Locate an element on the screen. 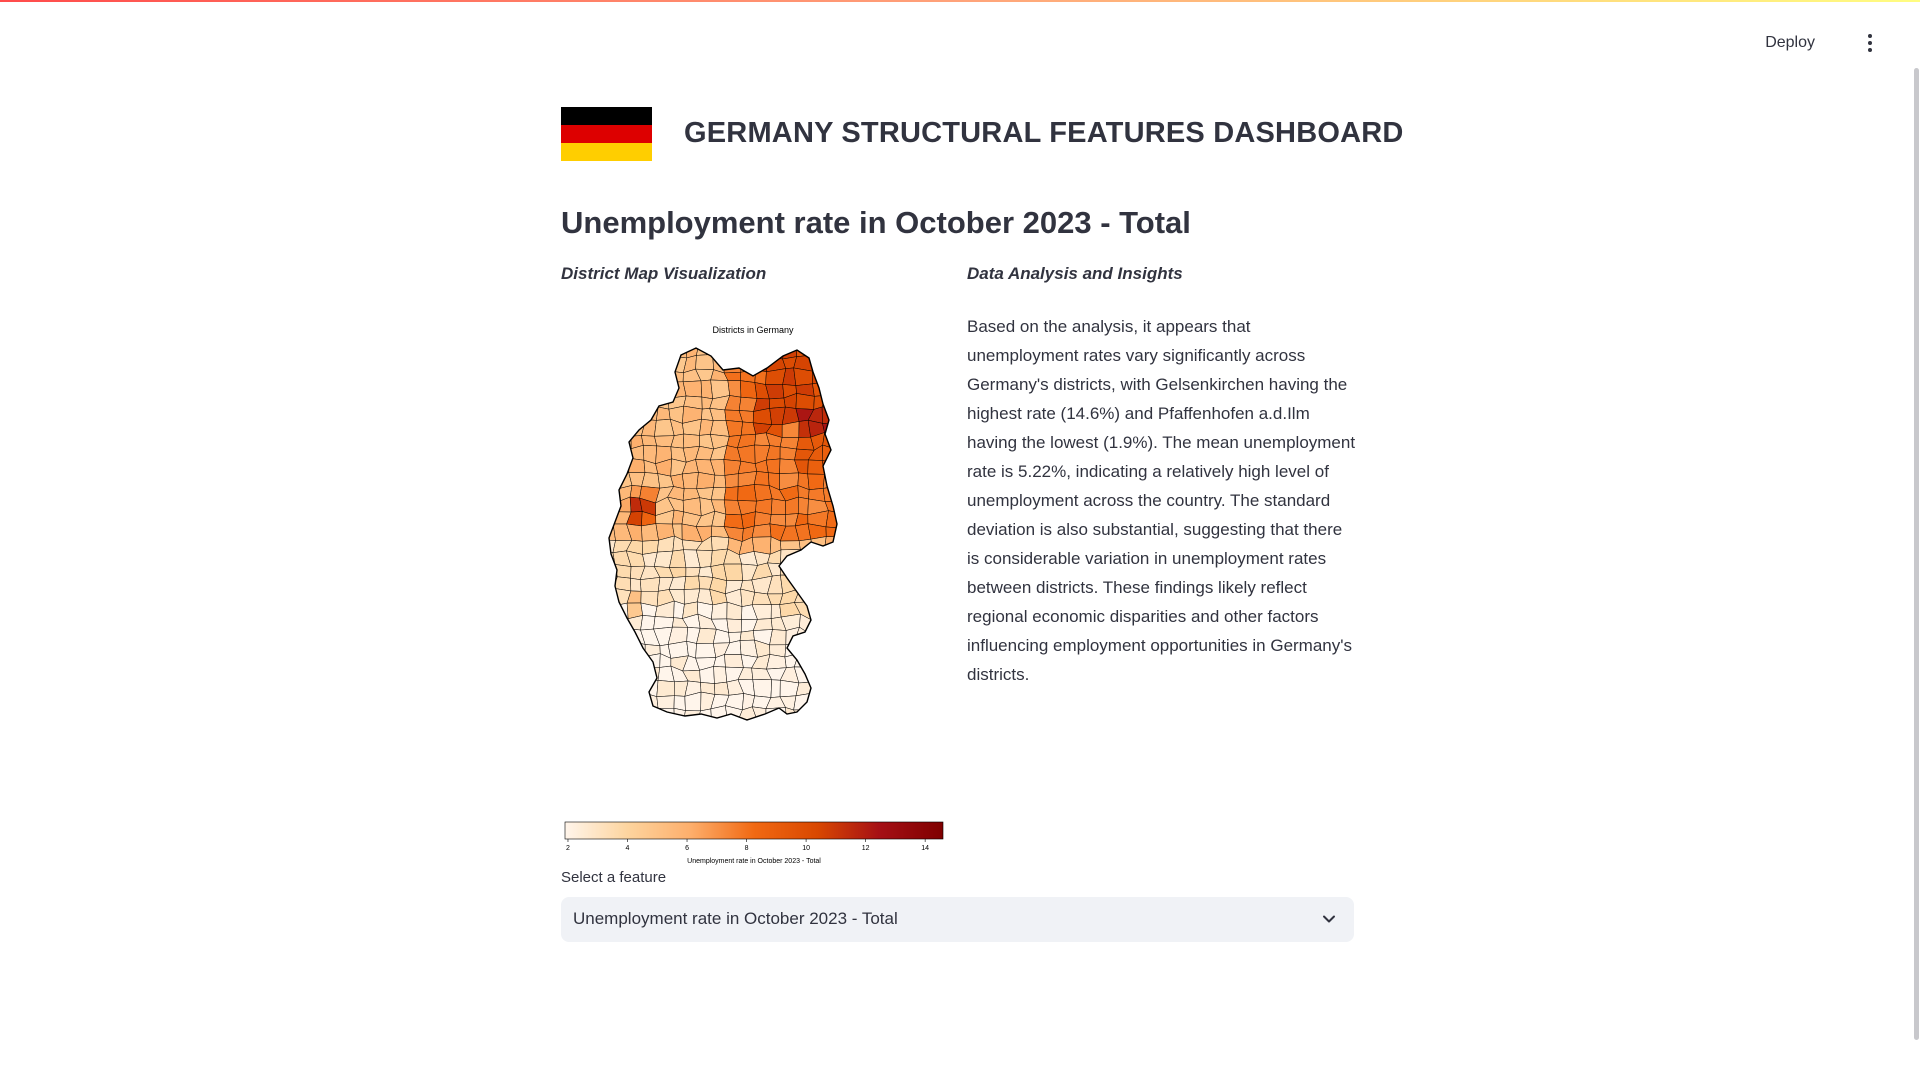 The width and height of the screenshot is (1920, 1080). colorbar-tick-label: 4 is located at coordinates (628, 848).